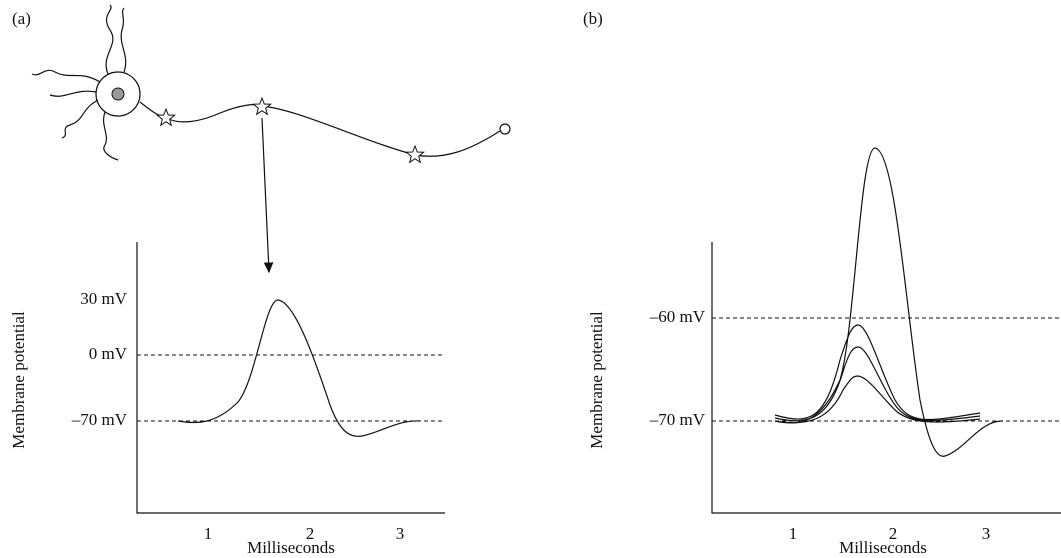 Image resolution: width=1061 pixels, height=558 pixels. Describe the element at coordinates (108, 353) in the screenshot. I see `y-tick-label: 0 mV` at that location.